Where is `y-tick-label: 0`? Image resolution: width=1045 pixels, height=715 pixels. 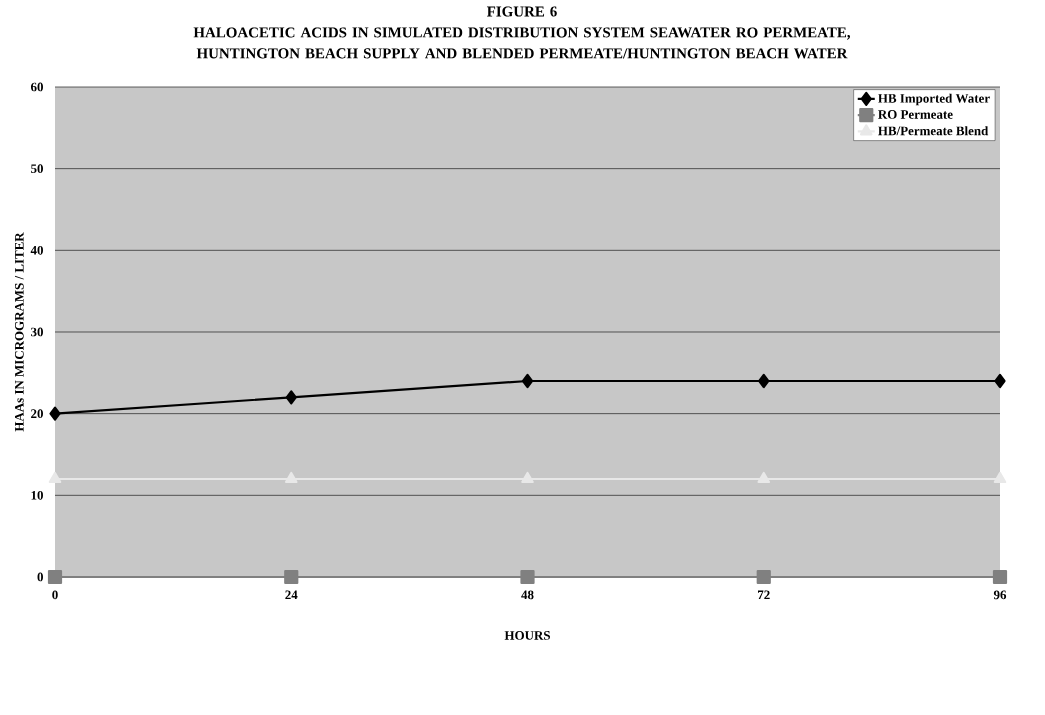
y-tick-label: 0 is located at coordinates (40, 577).